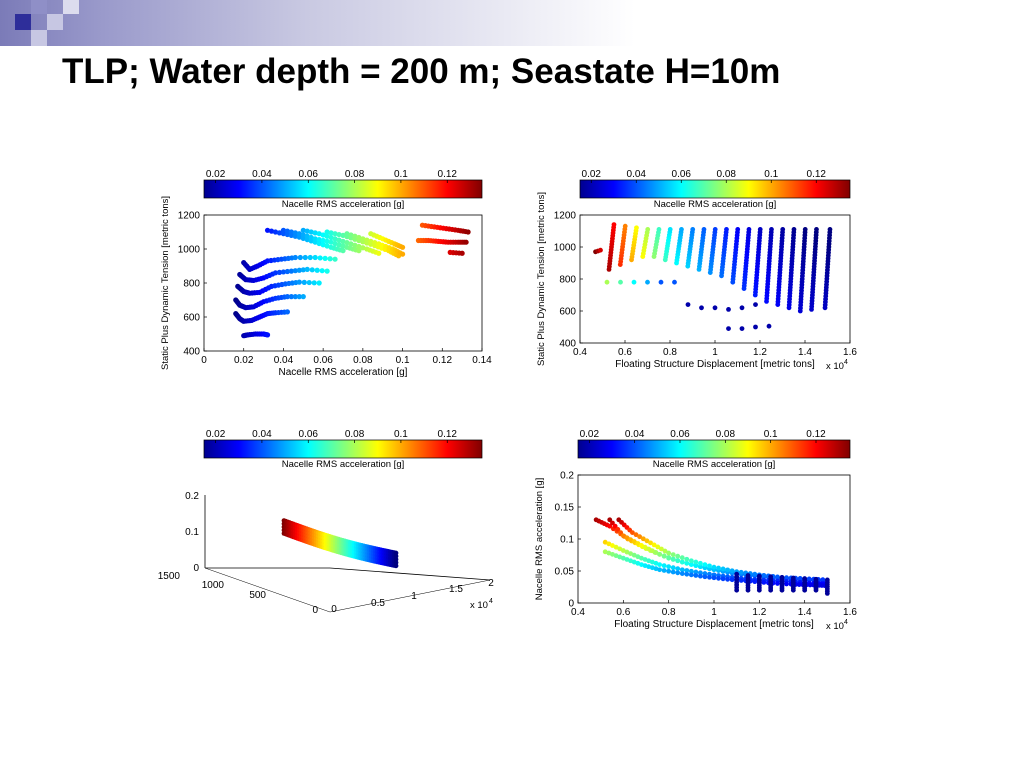 This screenshot has height=768, width=1024. Describe the element at coordinates (759, 612) in the screenshot. I see `x-tick-label: 1.2` at that location.